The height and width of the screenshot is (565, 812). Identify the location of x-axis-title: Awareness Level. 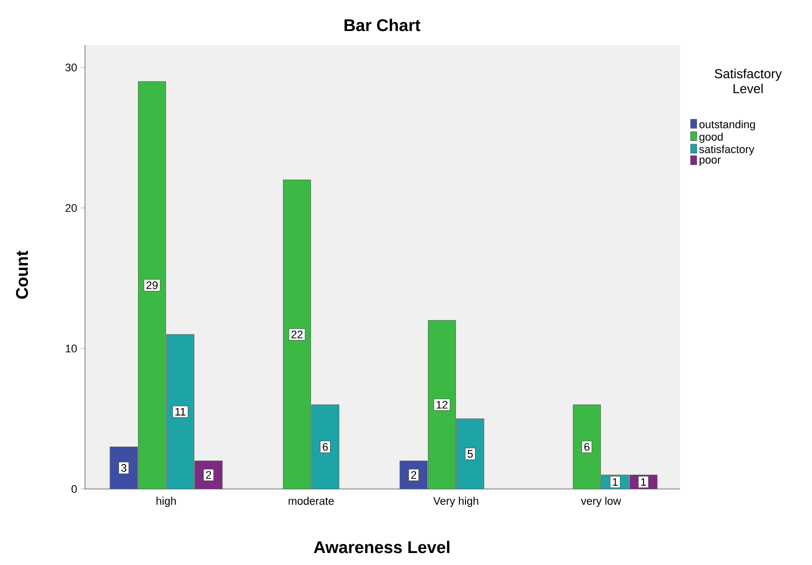
(382, 547).